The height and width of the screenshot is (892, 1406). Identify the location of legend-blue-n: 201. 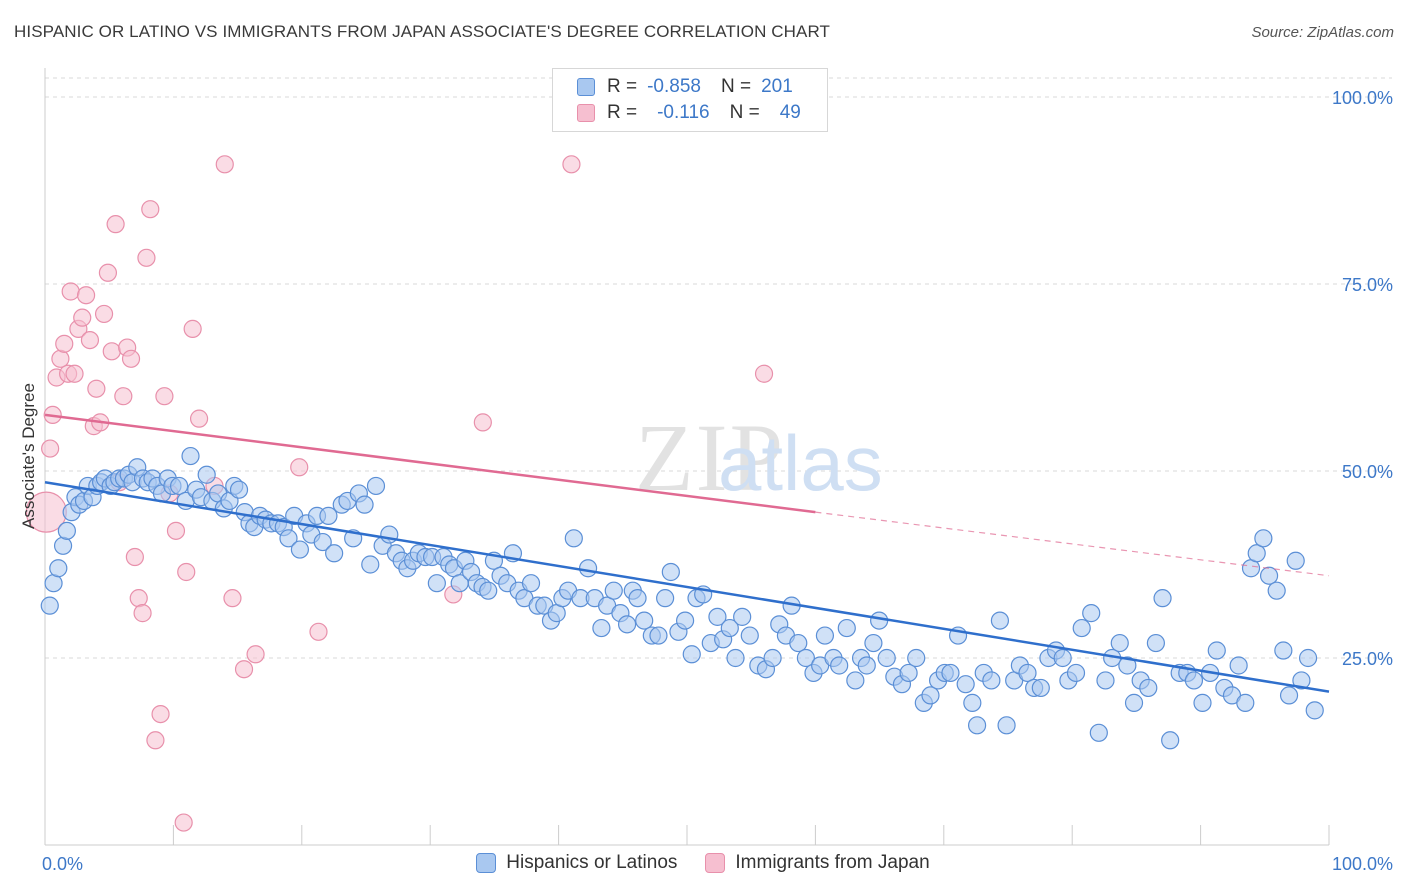
(777, 86).